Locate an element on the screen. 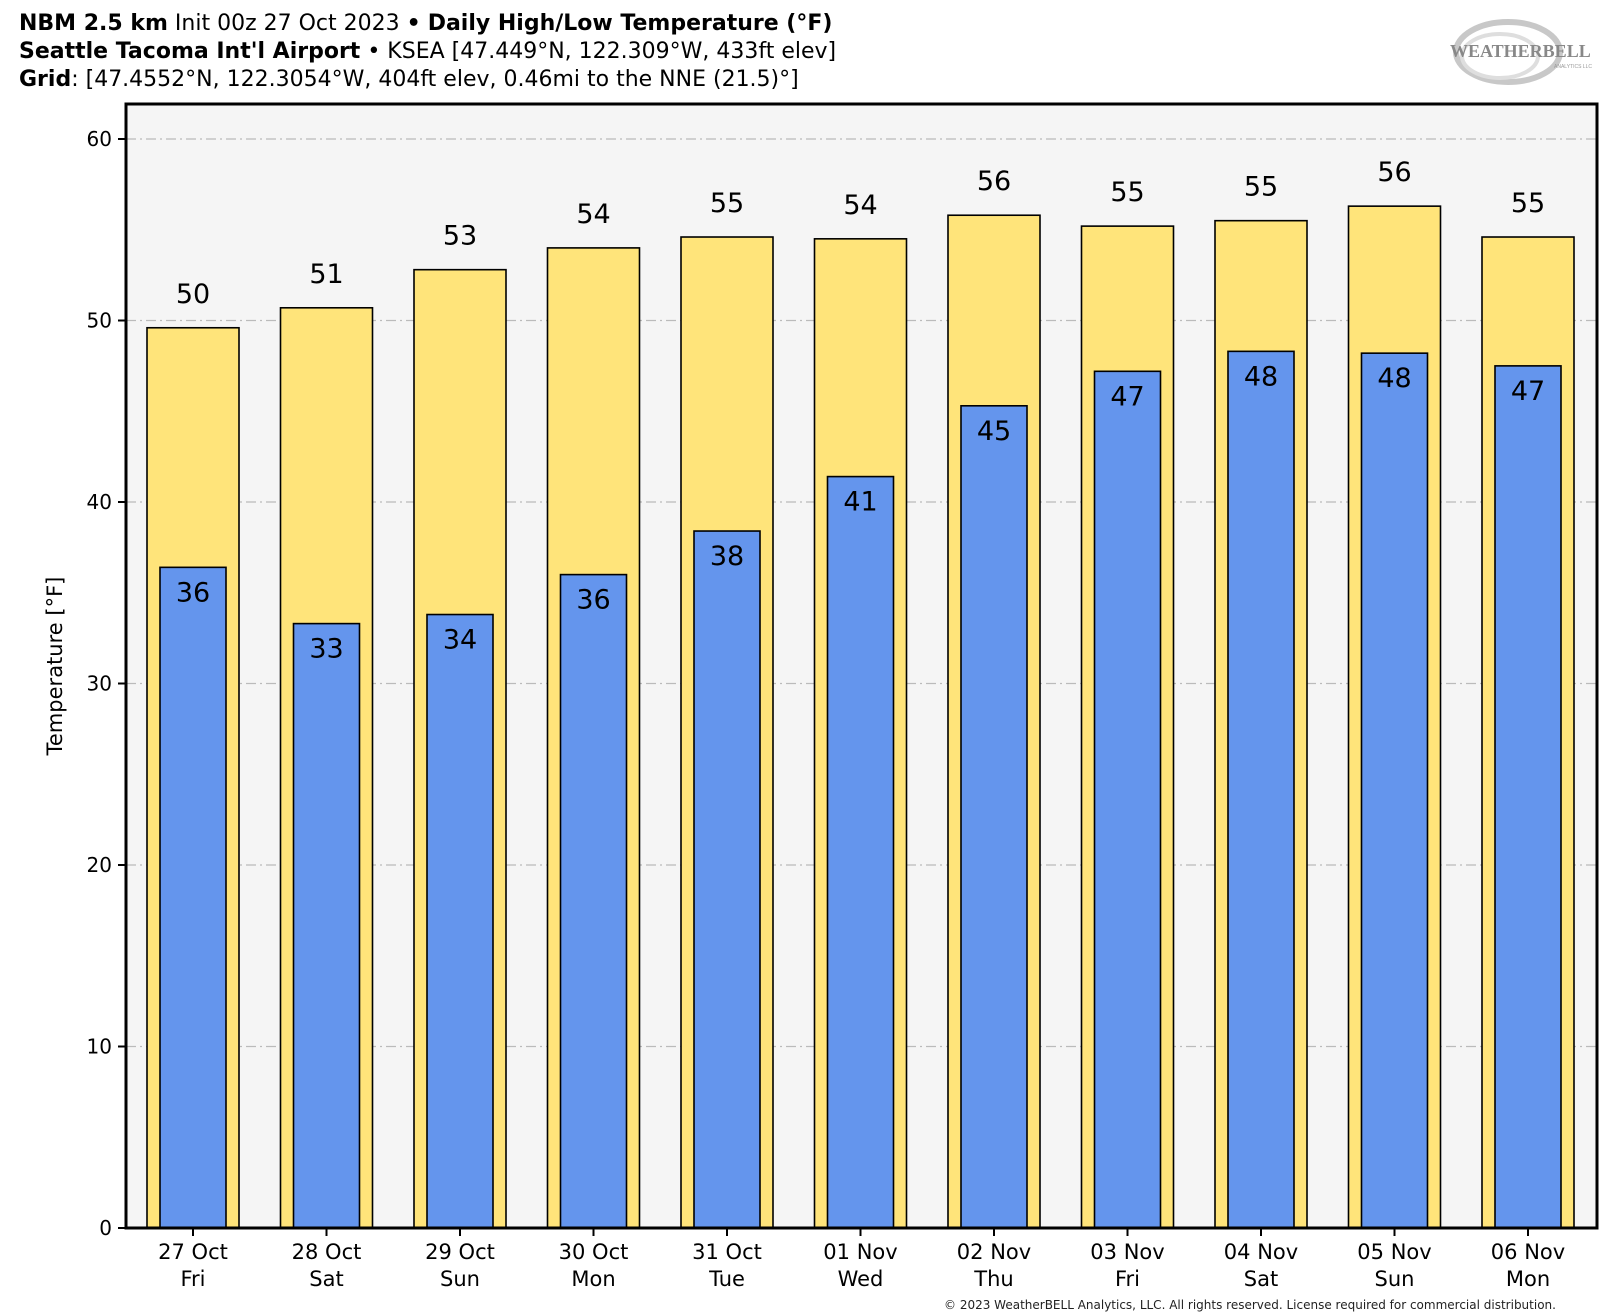  x-tick-date: 04 Nov is located at coordinates (1261, 1252).